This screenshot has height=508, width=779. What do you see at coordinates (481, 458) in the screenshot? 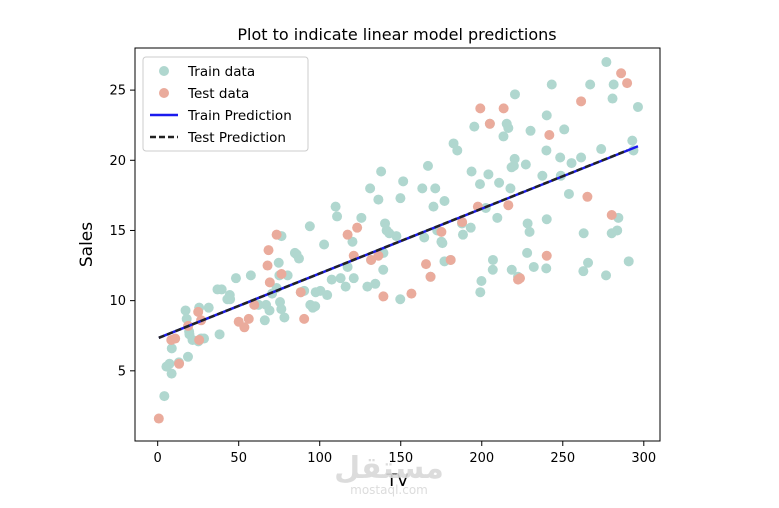
I see `x-tick-label: 200` at bounding box center [481, 458].